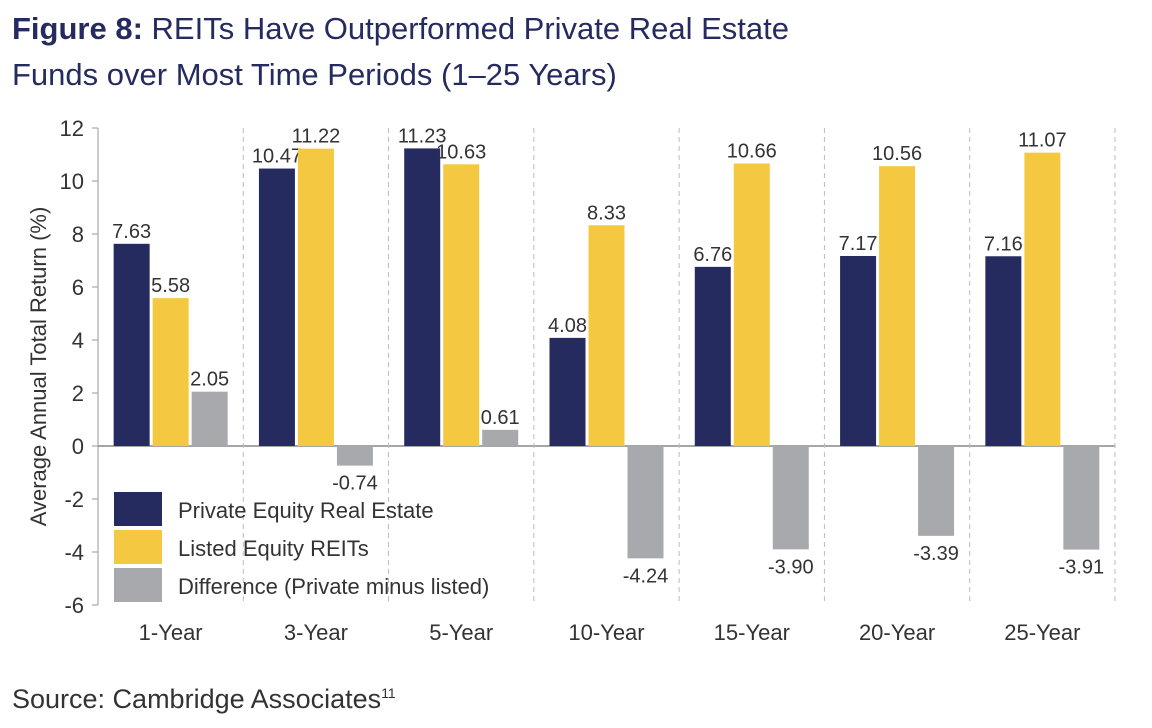  What do you see at coordinates (936, 554) in the screenshot?
I see `data-label: -3.39` at bounding box center [936, 554].